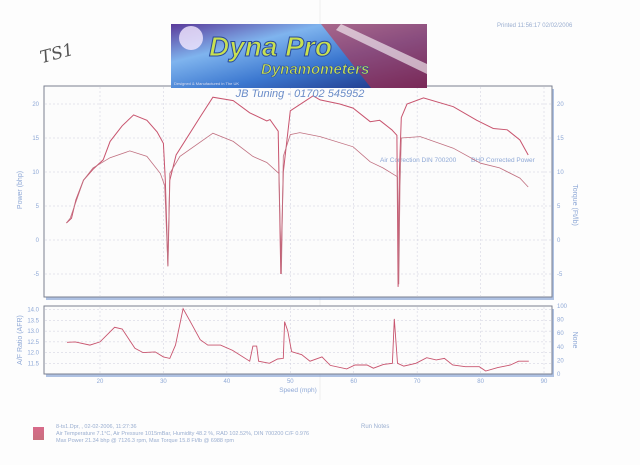  I want to click on speed-tick-label: 90, so click(544, 382).